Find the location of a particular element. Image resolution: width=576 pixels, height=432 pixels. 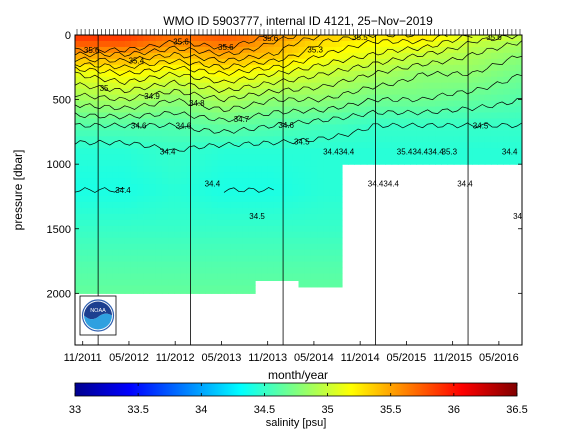

contour-label: 34.5 is located at coordinates (521, 216).